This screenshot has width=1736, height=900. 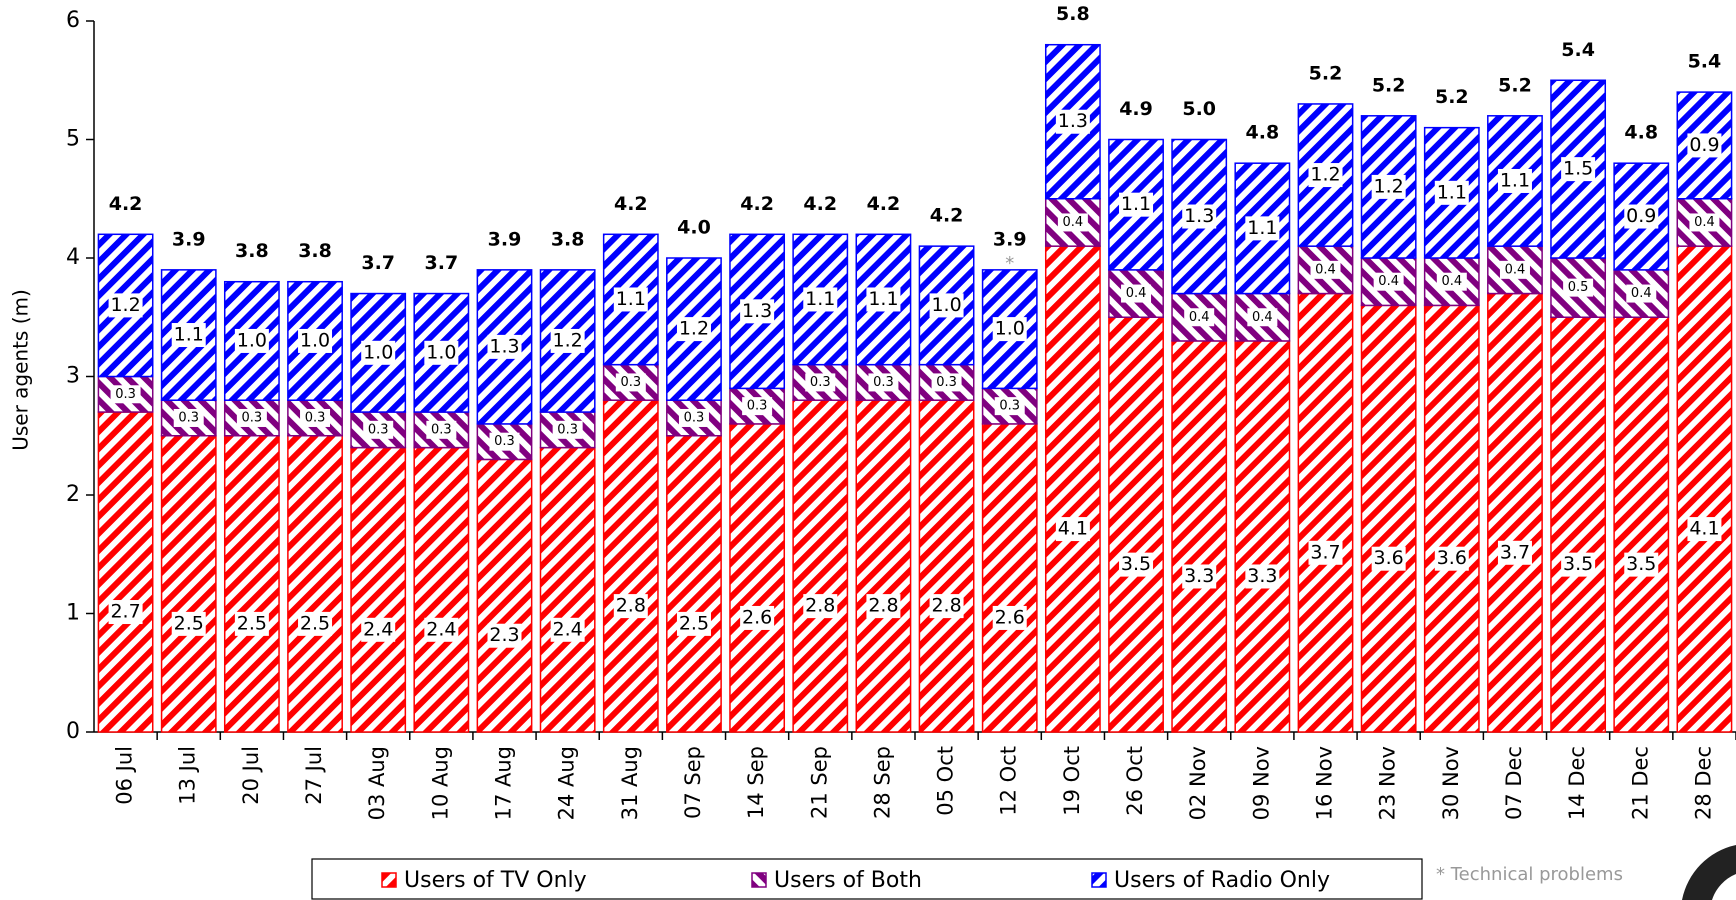 I want to click on x-tick-label: 14 Sep, so click(x=756, y=782).